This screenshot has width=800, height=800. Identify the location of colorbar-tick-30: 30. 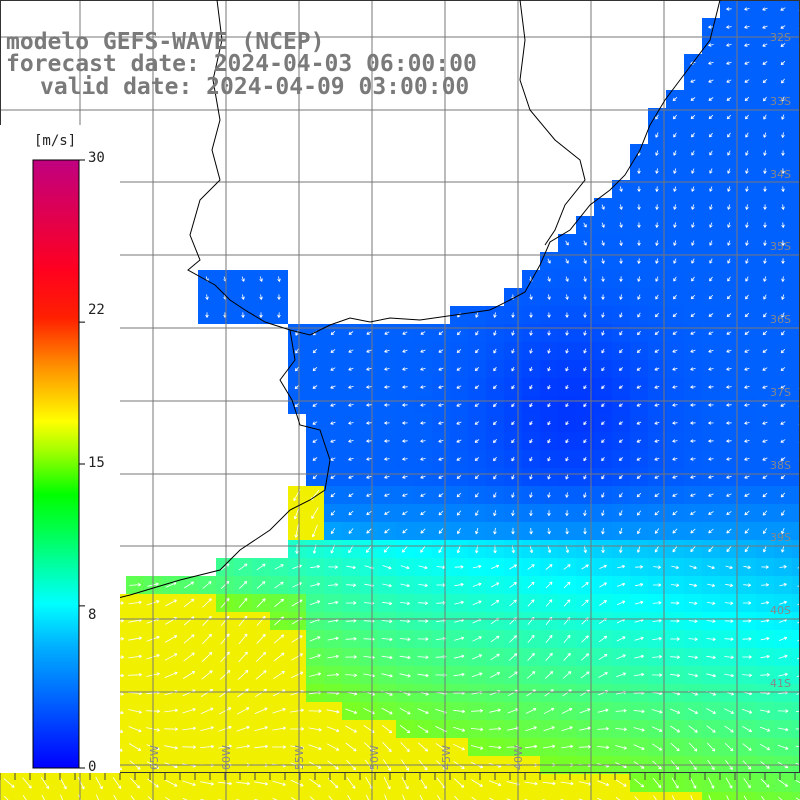
(96, 158).